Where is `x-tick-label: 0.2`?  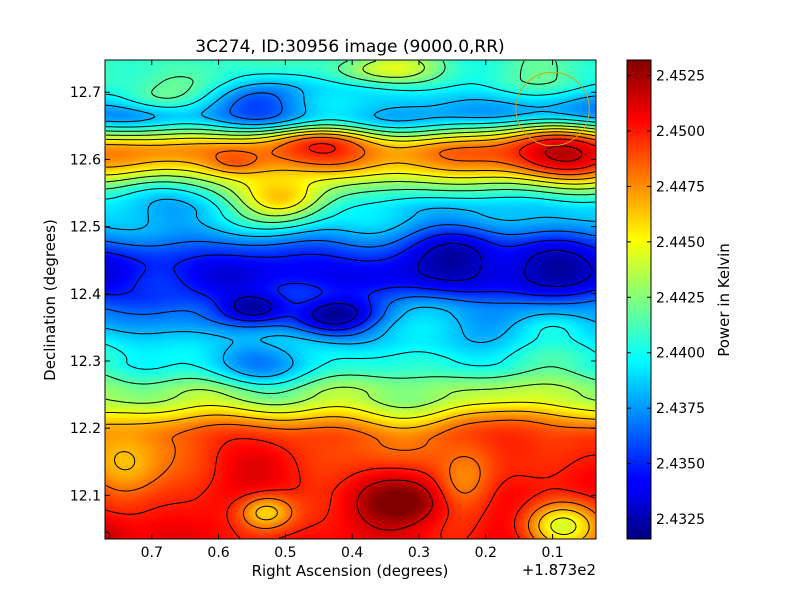
x-tick-label: 0.2 is located at coordinates (486, 553).